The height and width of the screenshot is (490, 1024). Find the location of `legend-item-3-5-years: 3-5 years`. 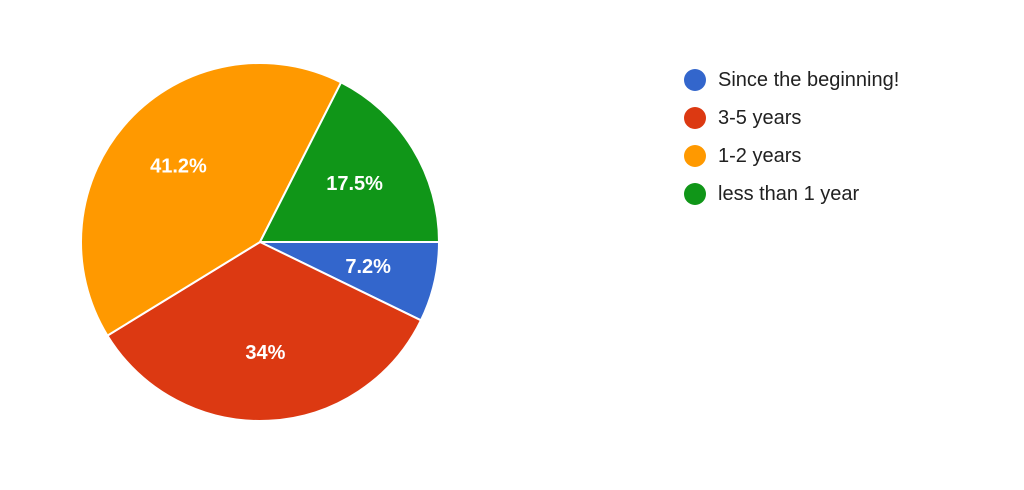

legend-item-3-5-years: 3-5 years is located at coordinates (791, 118).